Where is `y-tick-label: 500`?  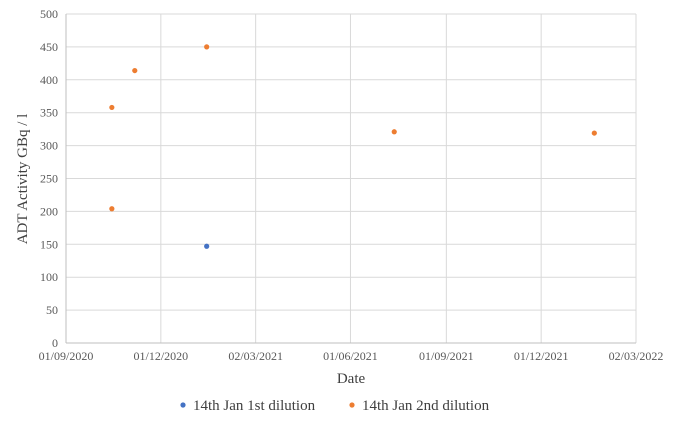
y-tick-label: 500 is located at coordinates (49, 14).